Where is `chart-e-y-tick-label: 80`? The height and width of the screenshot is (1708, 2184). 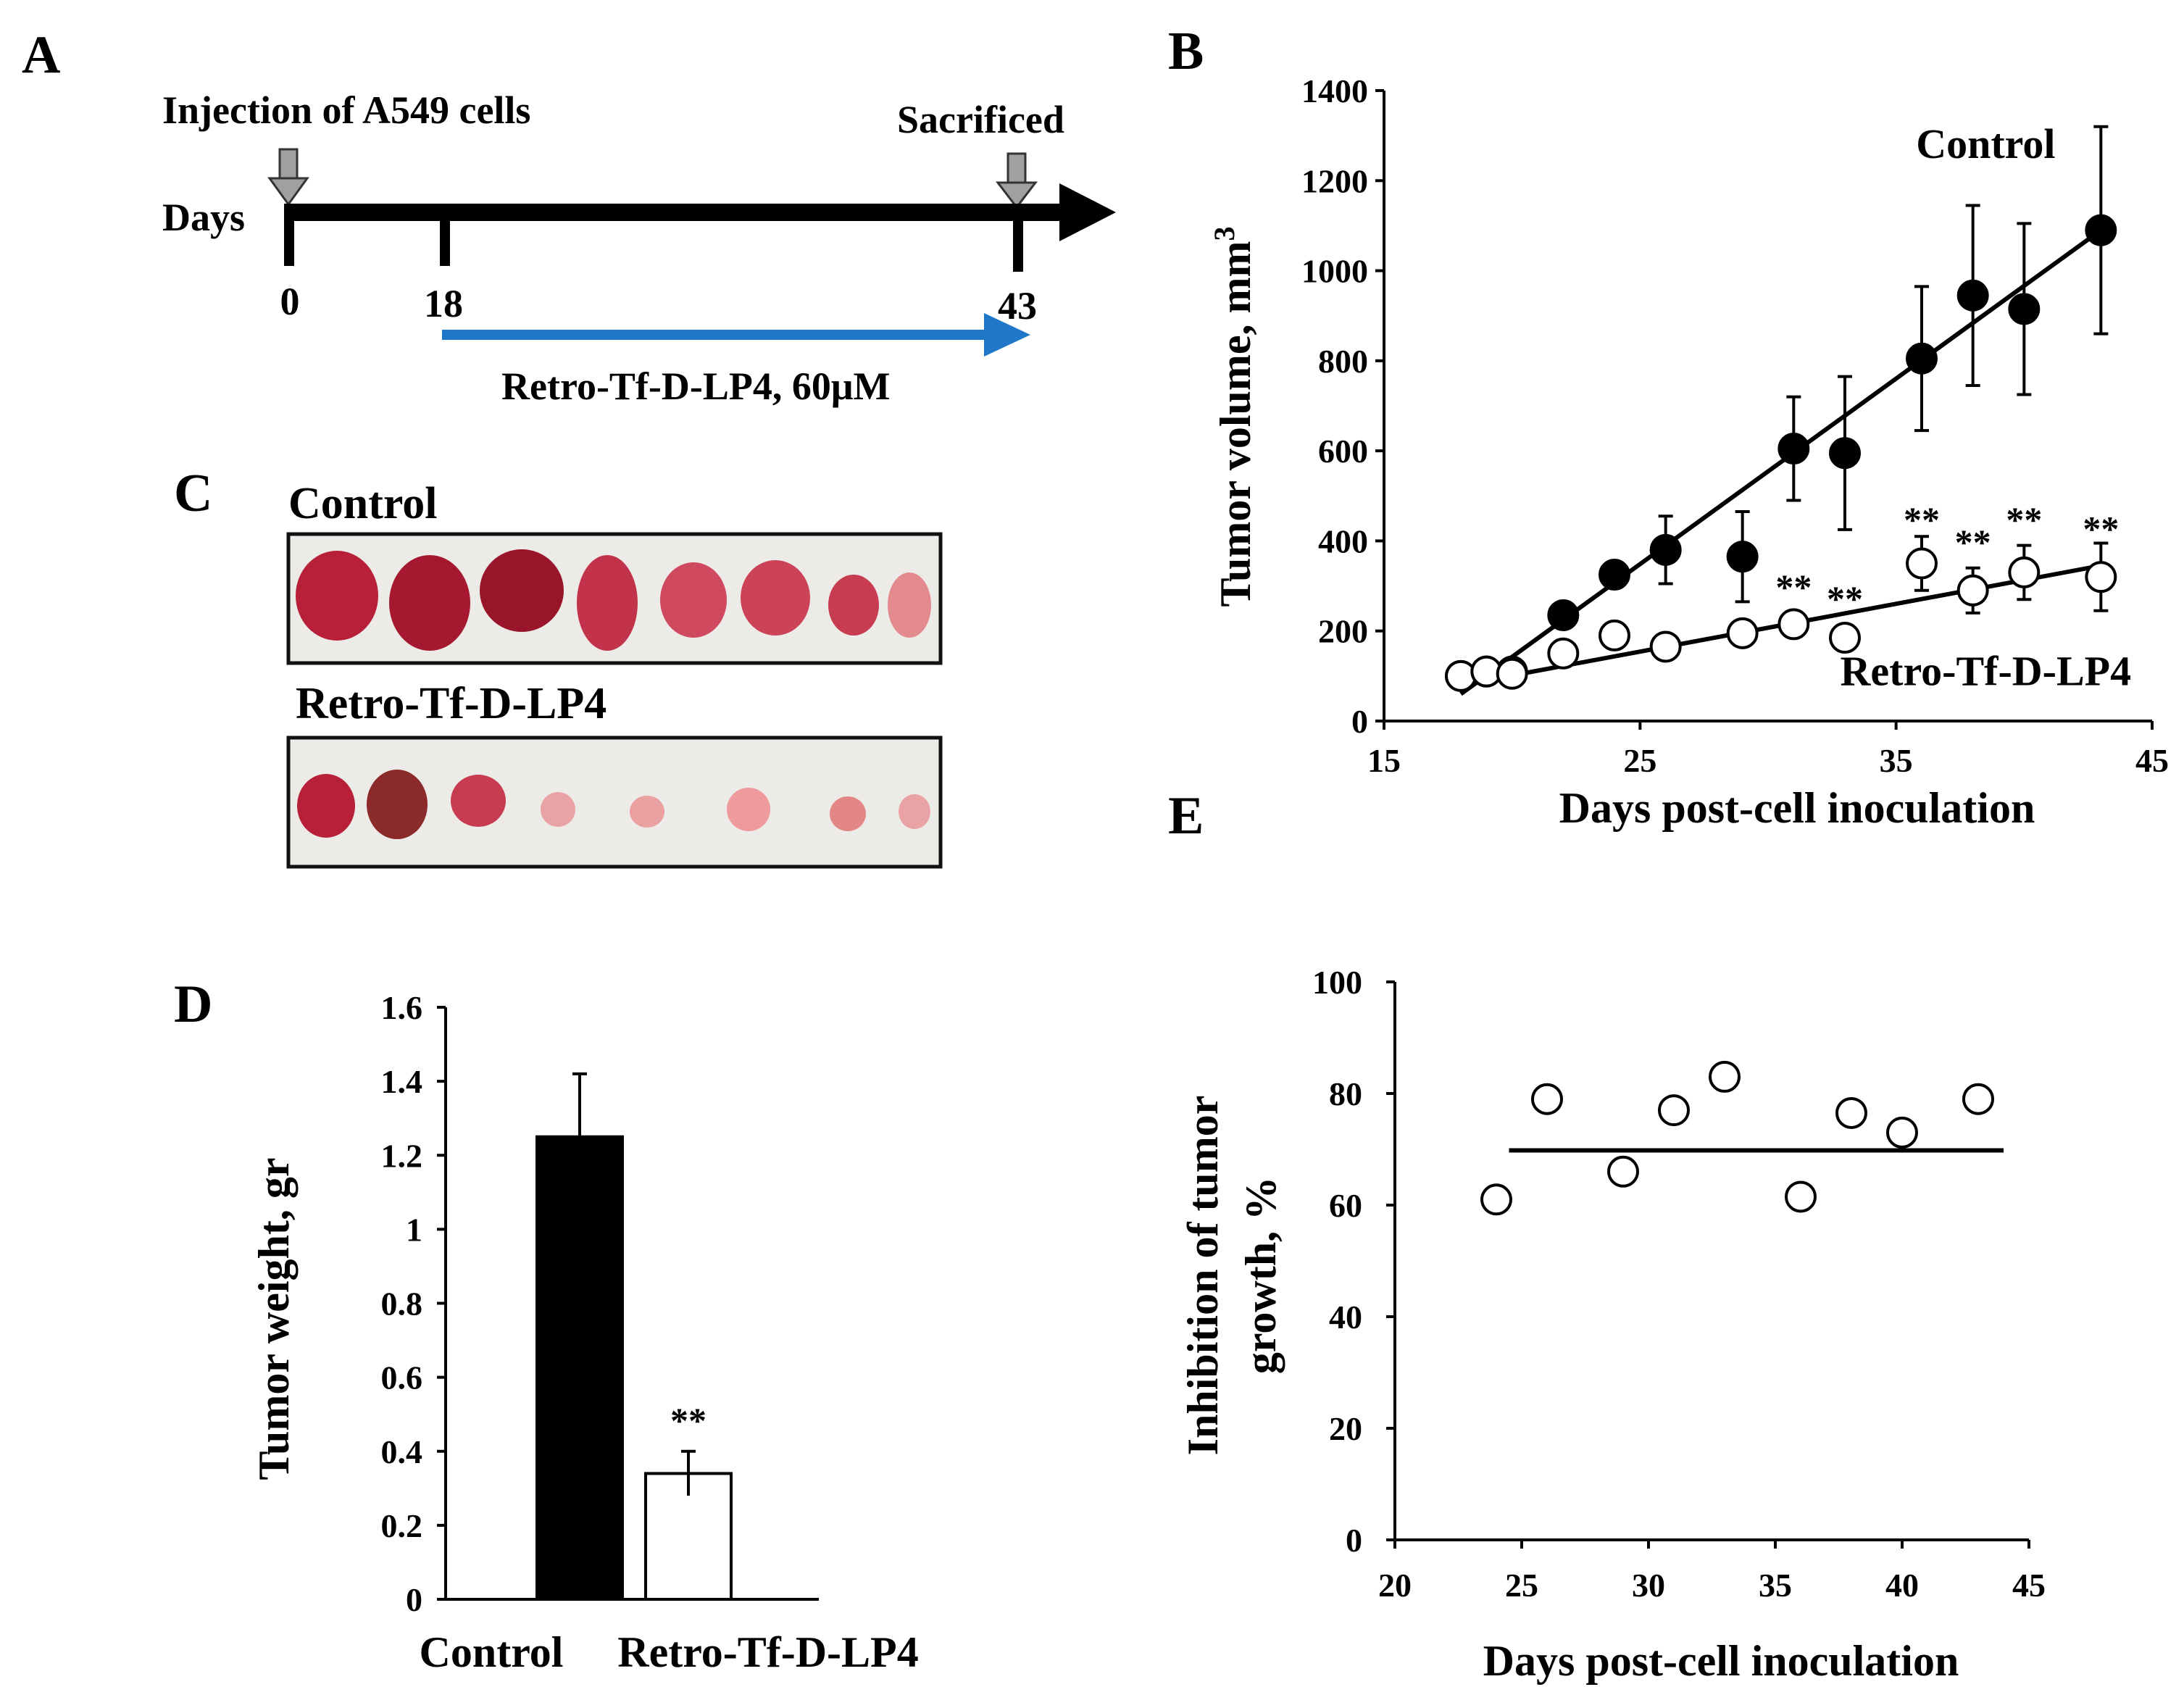
chart-e-y-tick-label: 80 is located at coordinates (1346, 1093).